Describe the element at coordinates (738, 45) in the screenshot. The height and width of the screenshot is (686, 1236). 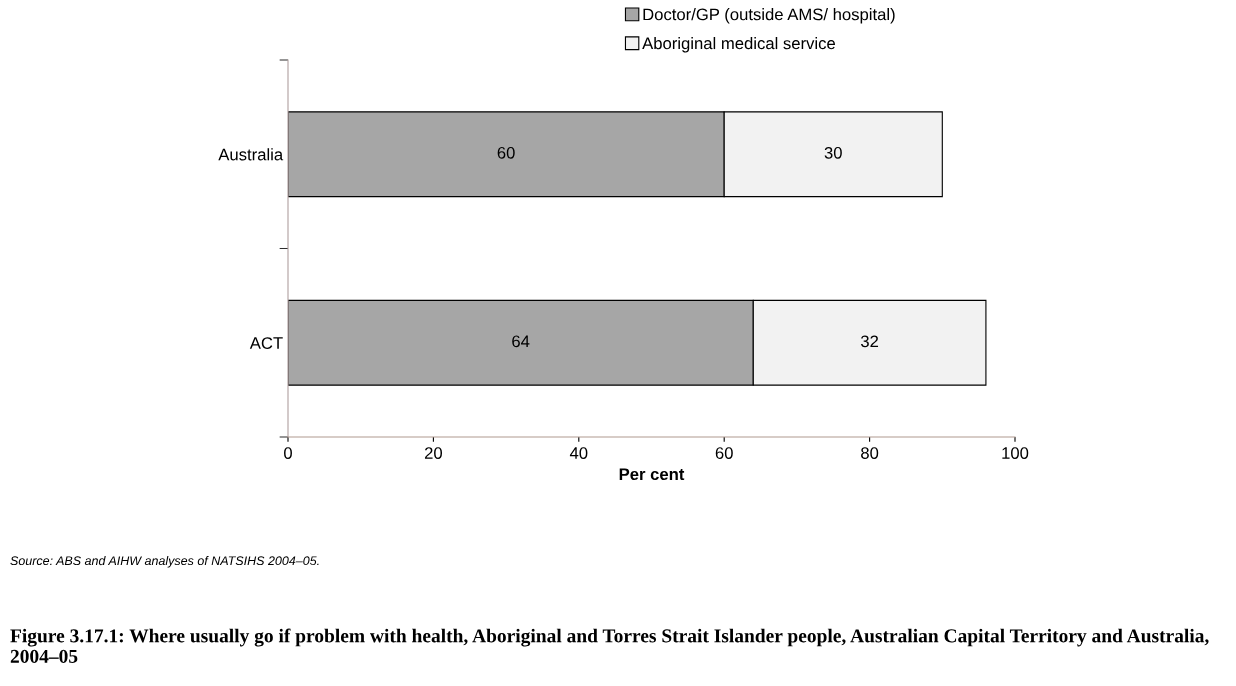
I see `legend-label: Aboriginal medical service` at that location.